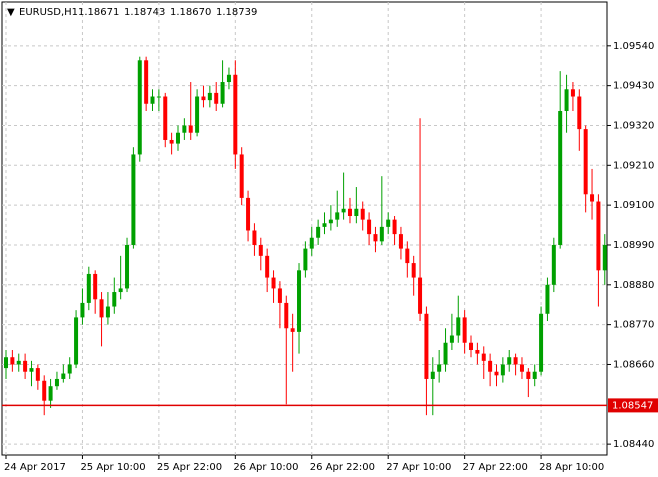 The width and height of the screenshot is (658, 477). Describe the element at coordinates (236, 12) in the screenshot. I see `header-close: 1.18739` at that location.